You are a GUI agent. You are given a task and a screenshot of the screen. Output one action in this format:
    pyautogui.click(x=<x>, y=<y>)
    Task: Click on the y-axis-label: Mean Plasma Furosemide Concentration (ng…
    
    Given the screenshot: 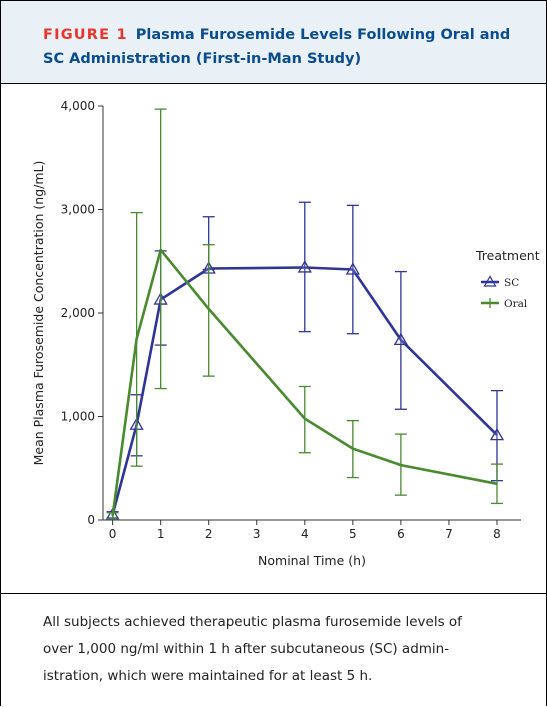 What is the action you would take?
    pyautogui.click(x=38, y=313)
    